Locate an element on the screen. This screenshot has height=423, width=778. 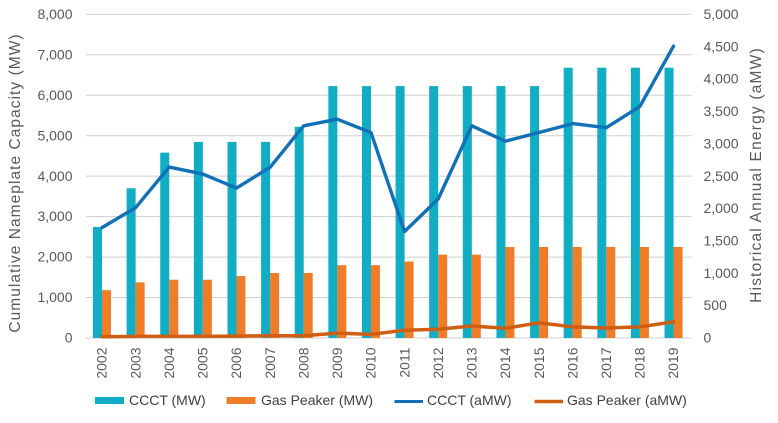
svg-text: 2004 is located at coordinates (169, 362).